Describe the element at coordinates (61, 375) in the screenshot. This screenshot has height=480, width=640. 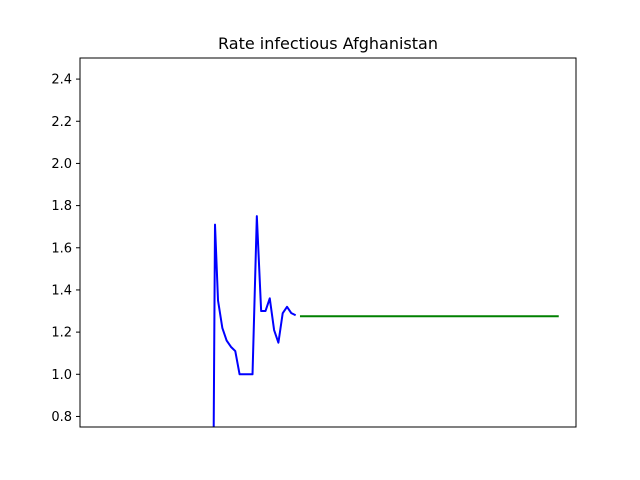
I see `y-tick-label: 1.0` at that location.